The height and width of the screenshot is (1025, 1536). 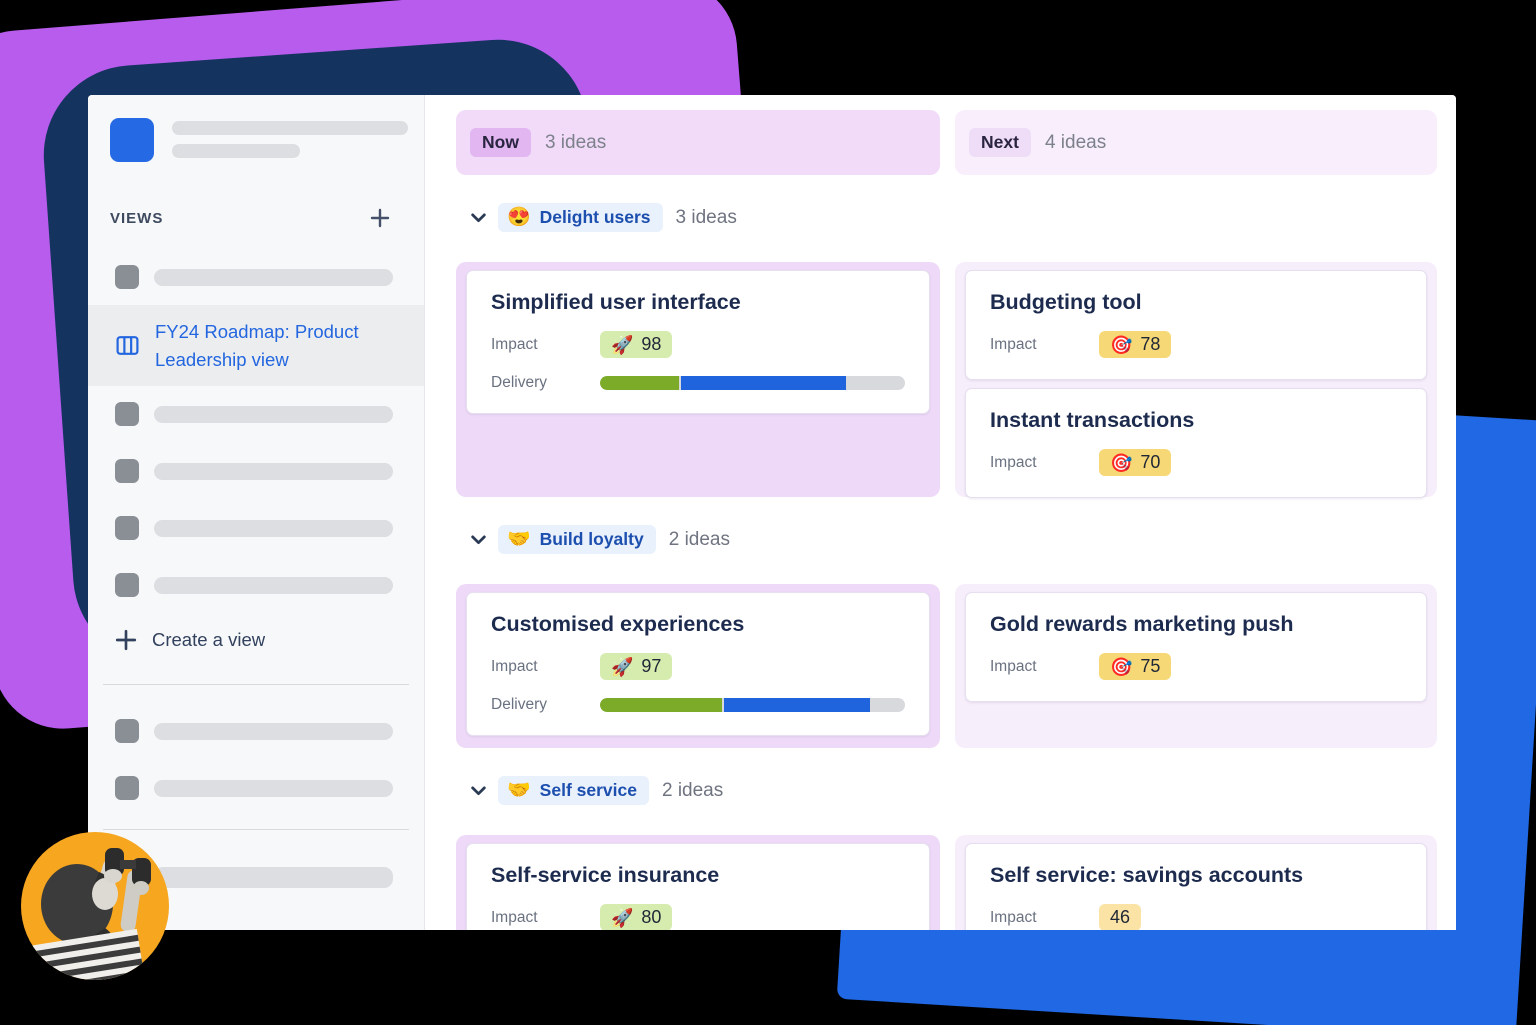 I want to click on active-view-label: FY24 Roadmap: Product Leadership view, so click(x=257, y=345).